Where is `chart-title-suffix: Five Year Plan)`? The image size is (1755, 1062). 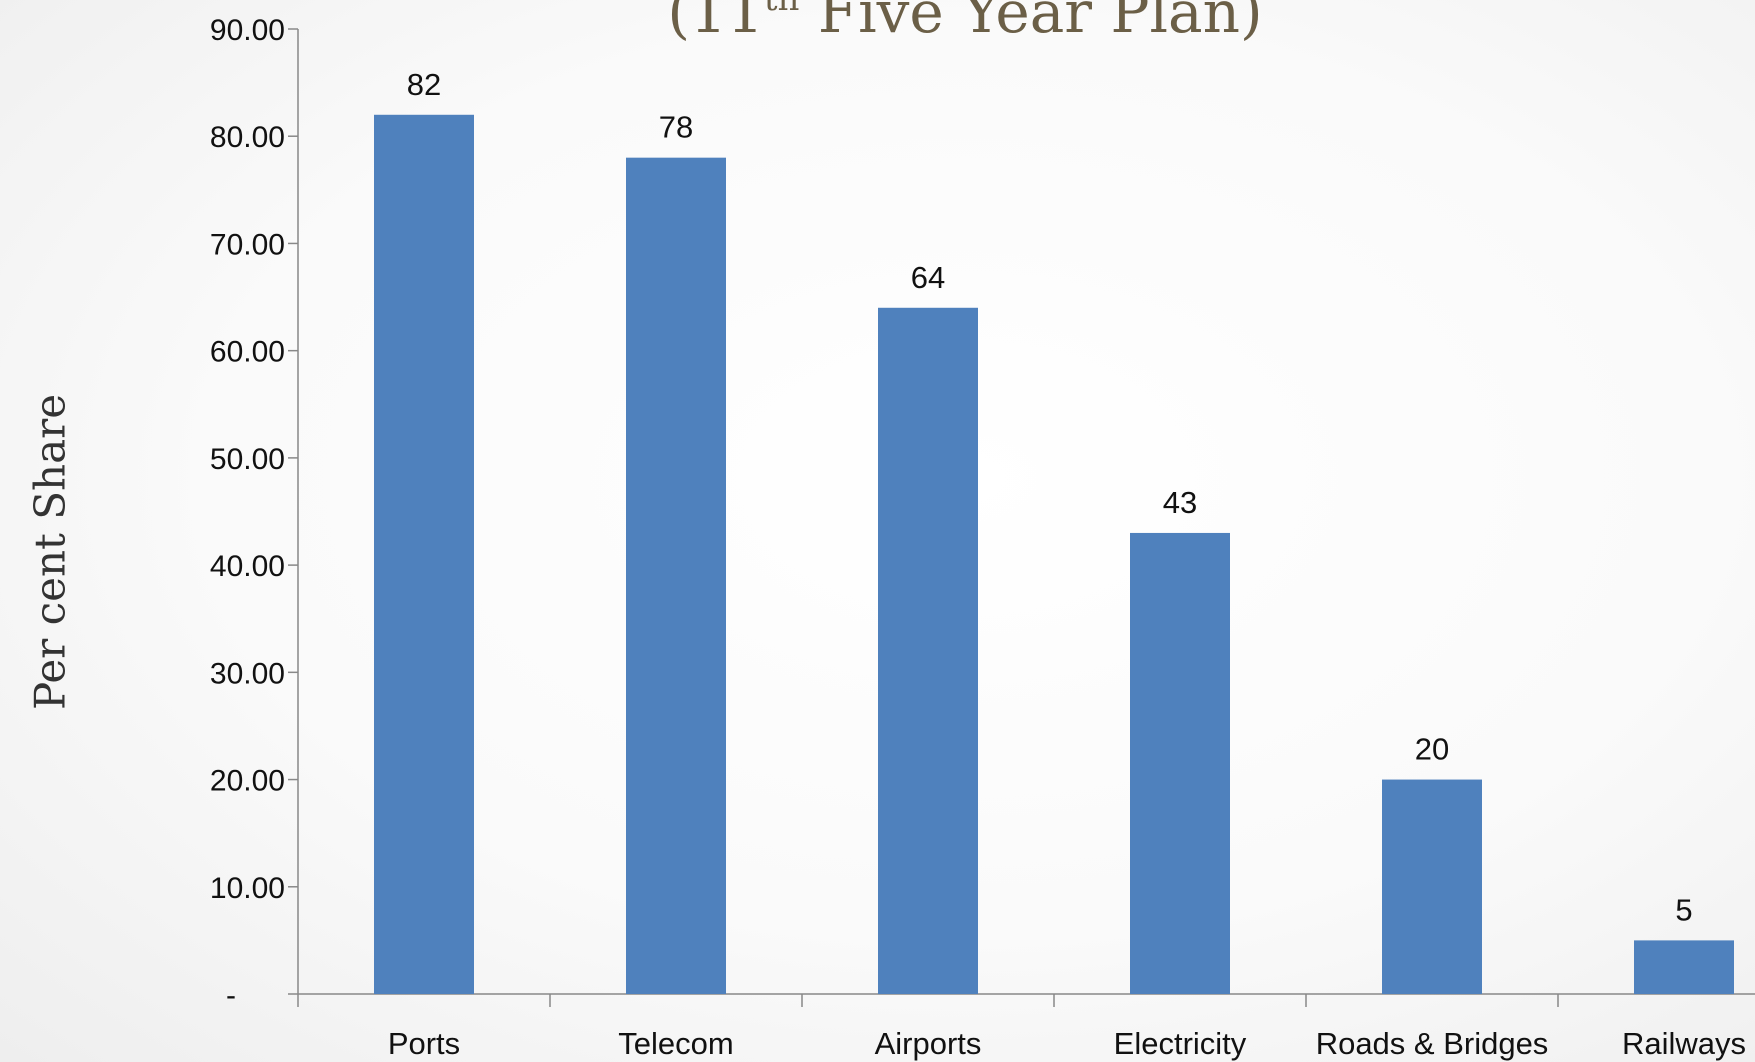 chart-title-suffix: Five Year Plan) is located at coordinates (1031, 23).